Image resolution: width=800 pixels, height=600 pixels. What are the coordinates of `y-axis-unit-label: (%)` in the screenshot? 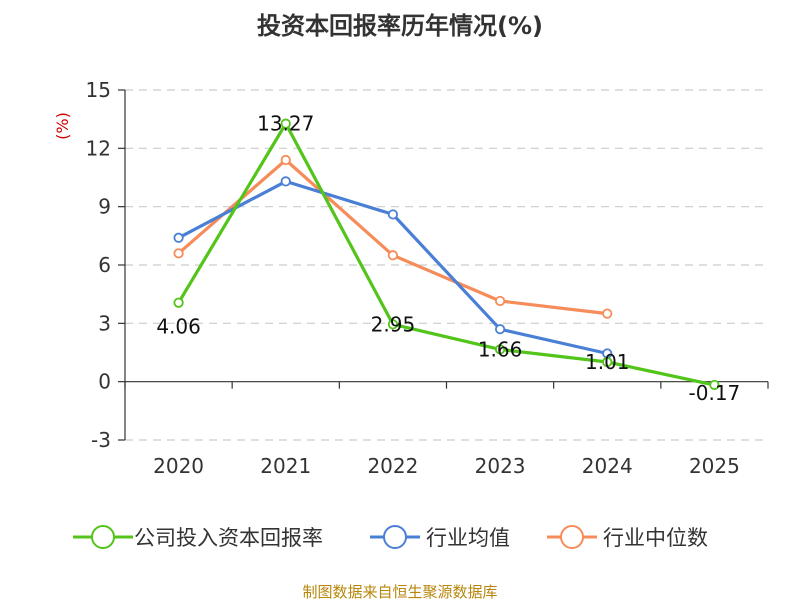 It's located at (62, 126).